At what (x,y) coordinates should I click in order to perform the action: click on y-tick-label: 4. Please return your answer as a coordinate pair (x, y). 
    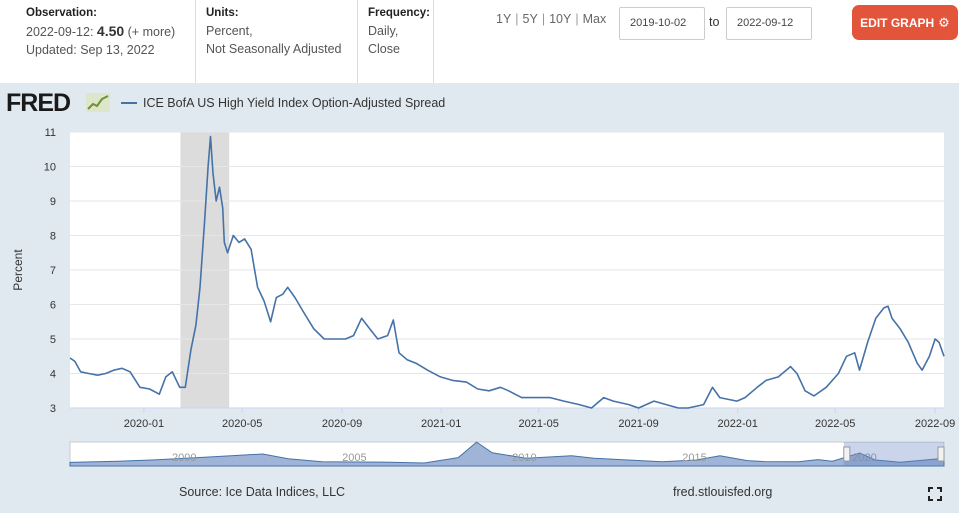
    Looking at the image, I should click on (53, 375).